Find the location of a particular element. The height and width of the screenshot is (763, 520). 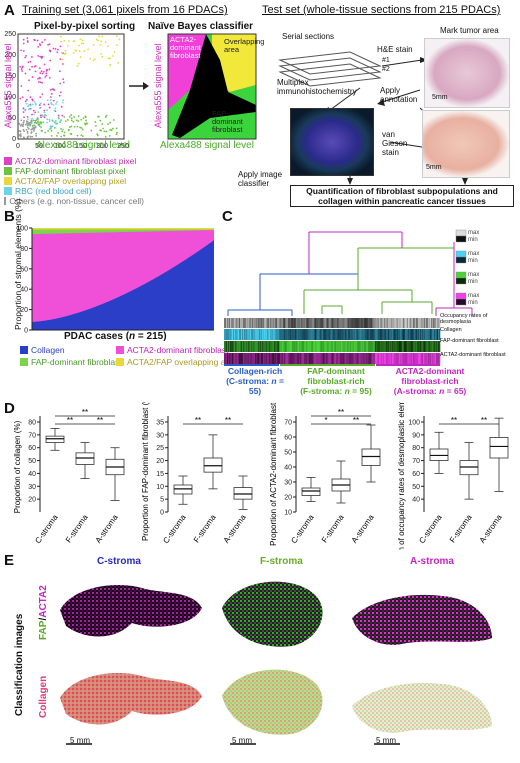

legend-overlap-pixel: ACTA2/FAP overlapping pixel is located at coordinates (74, 181).